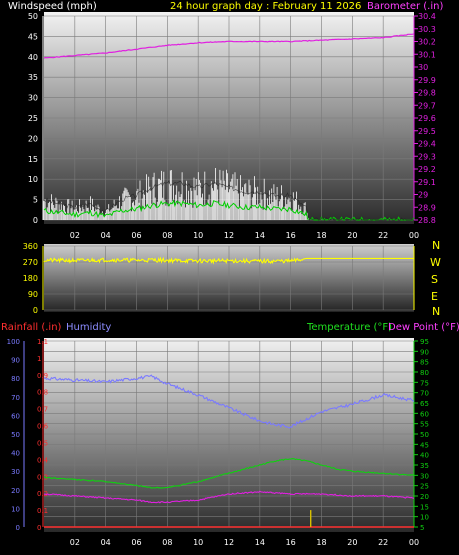 The width and height of the screenshot is (459, 555). Describe the element at coordinates (75, 235) in the screenshot. I see `wind-x-tick-label: 02` at that location.